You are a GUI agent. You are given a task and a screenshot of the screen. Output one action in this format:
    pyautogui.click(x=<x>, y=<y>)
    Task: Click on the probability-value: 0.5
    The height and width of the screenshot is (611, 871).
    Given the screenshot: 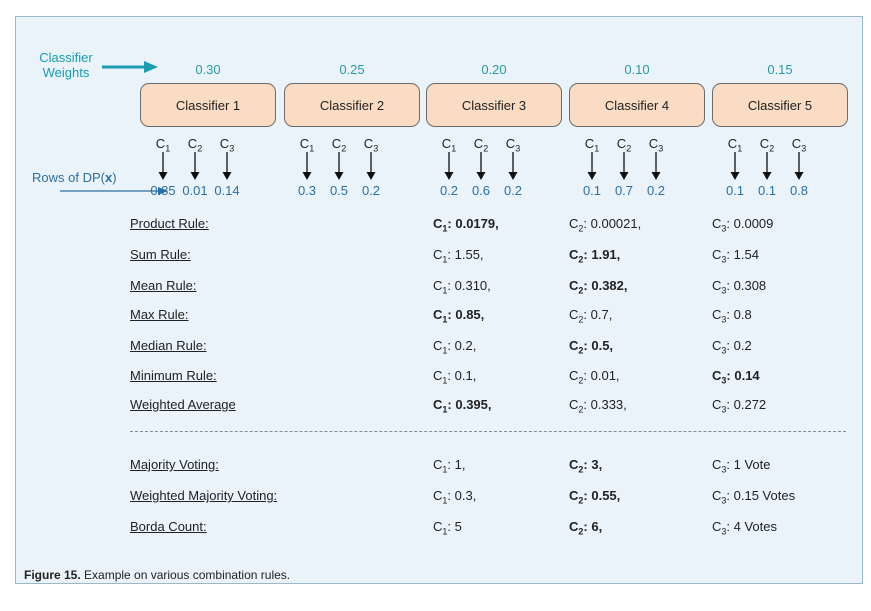 What is the action you would take?
    pyautogui.click(x=339, y=190)
    